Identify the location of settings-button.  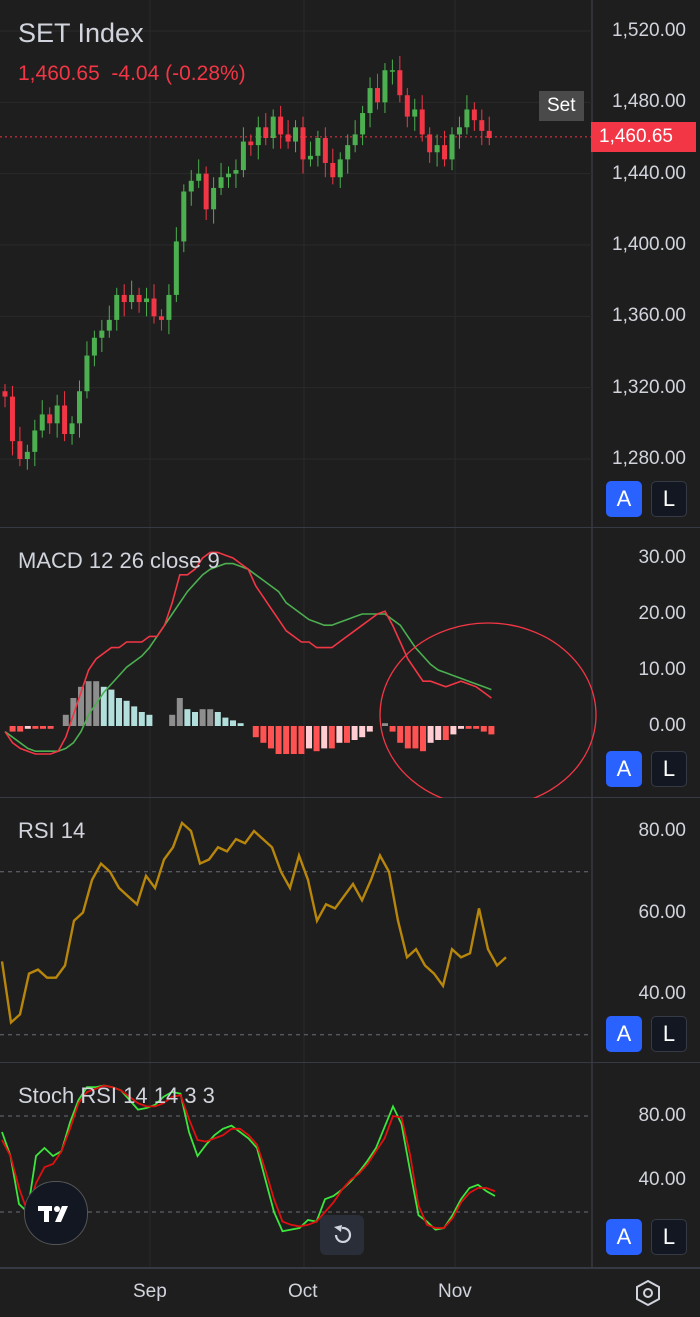
(648, 1293).